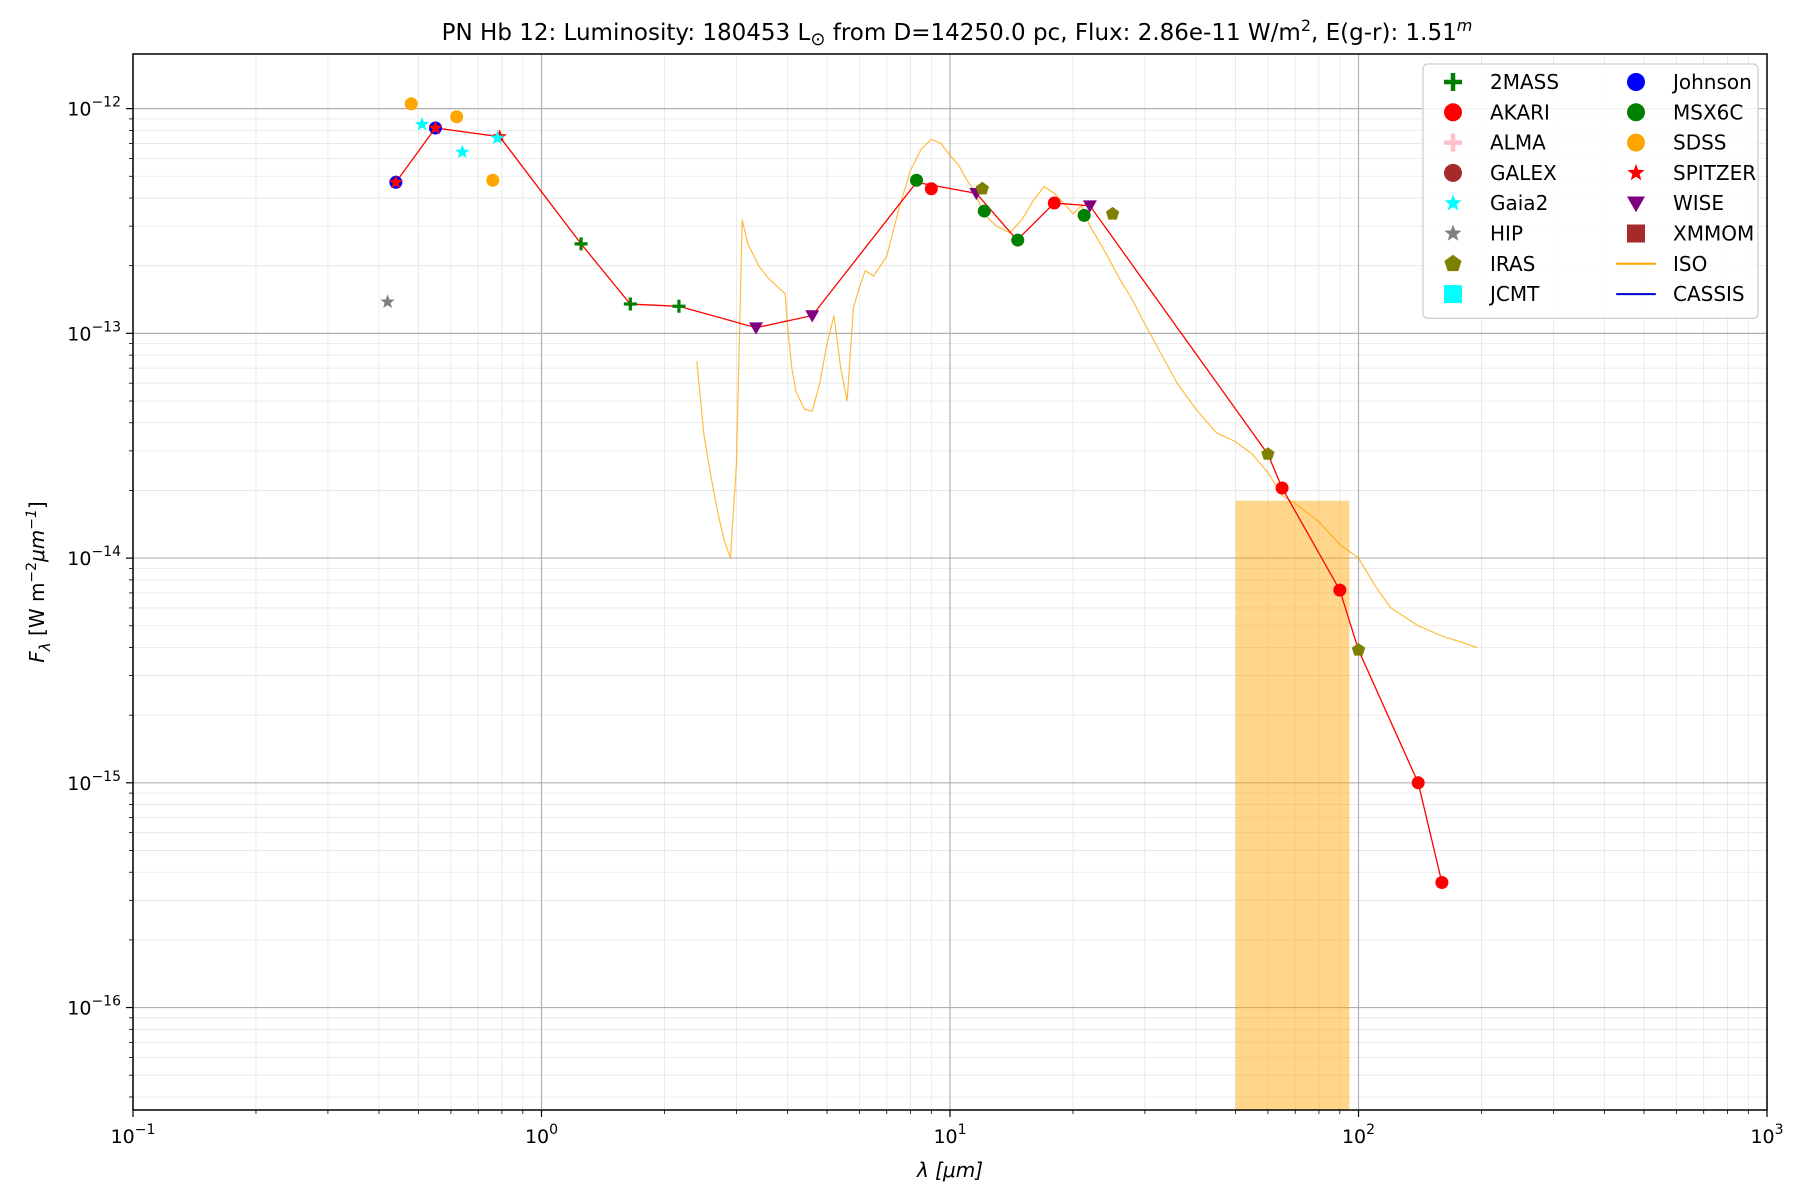 The width and height of the screenshot is (1800, 1200). I want to click on x-tick-label: 10⁻¹, so click(133, 1135).